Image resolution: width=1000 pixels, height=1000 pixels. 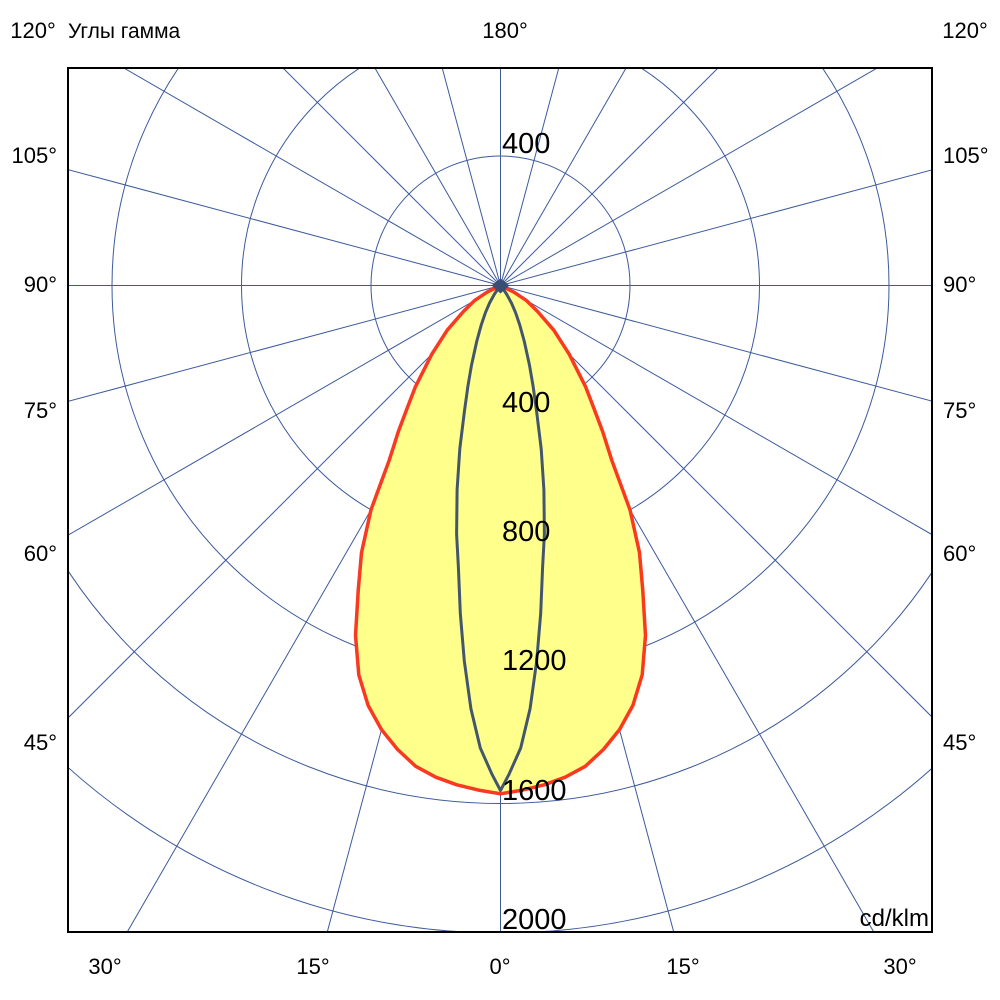 What do you see at coordinates (500, 286) in the screenshot?
I see `center-marker` at bounding box center [500, 286].